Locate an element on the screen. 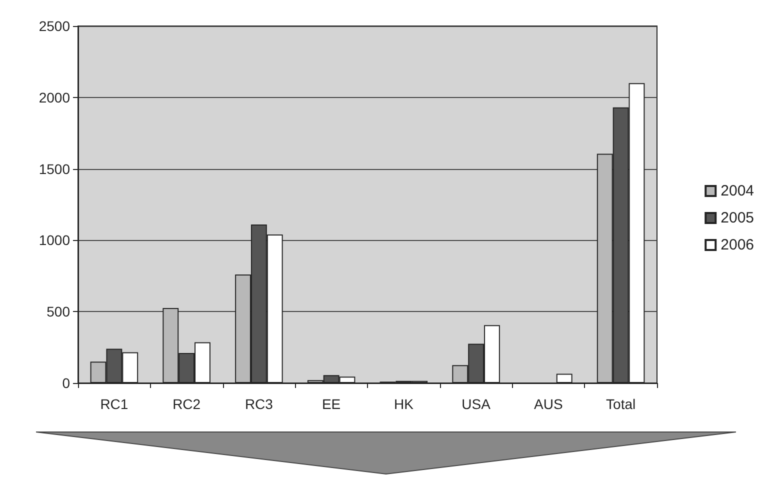 This screenshot has height=491, width=773. legend-label: 2004 is located at coordinates (737, 191).